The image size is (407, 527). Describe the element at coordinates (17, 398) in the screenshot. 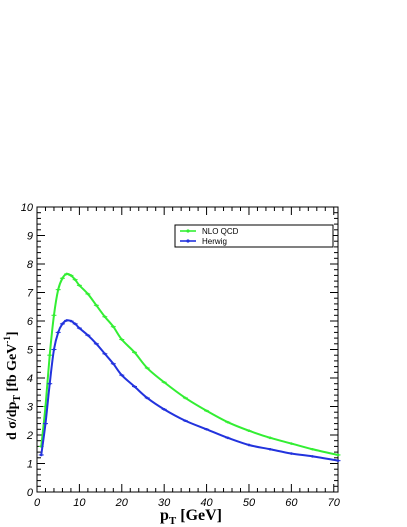

I see `y-axis-title-sub: T` at that location.